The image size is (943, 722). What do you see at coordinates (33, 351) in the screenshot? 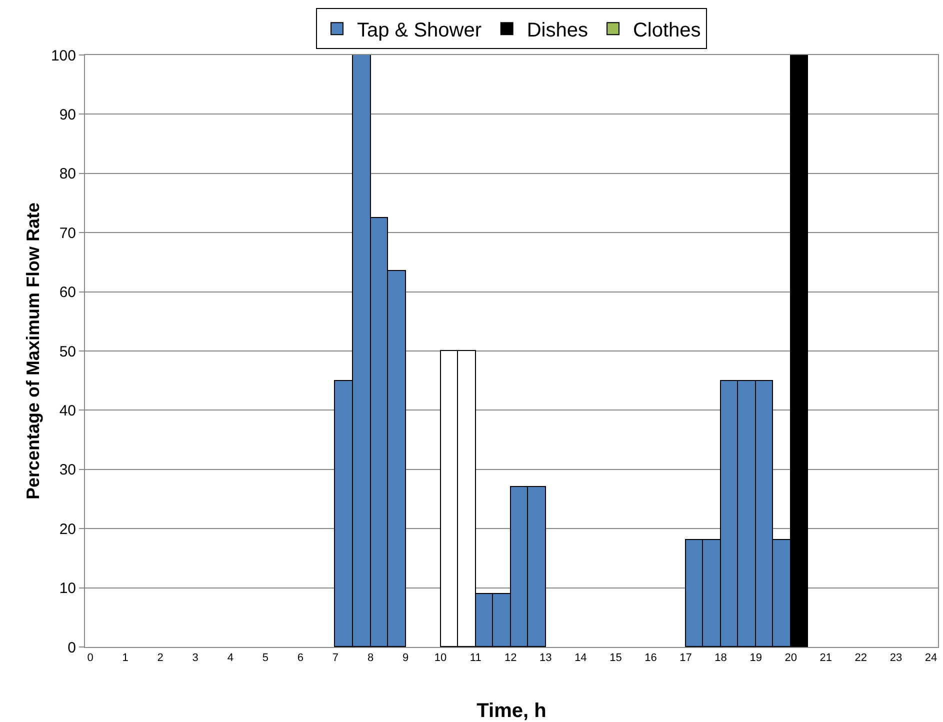
I see `y-axis-title: Percentage of Maximum Flow Rate` at bounding box center [33, 351].